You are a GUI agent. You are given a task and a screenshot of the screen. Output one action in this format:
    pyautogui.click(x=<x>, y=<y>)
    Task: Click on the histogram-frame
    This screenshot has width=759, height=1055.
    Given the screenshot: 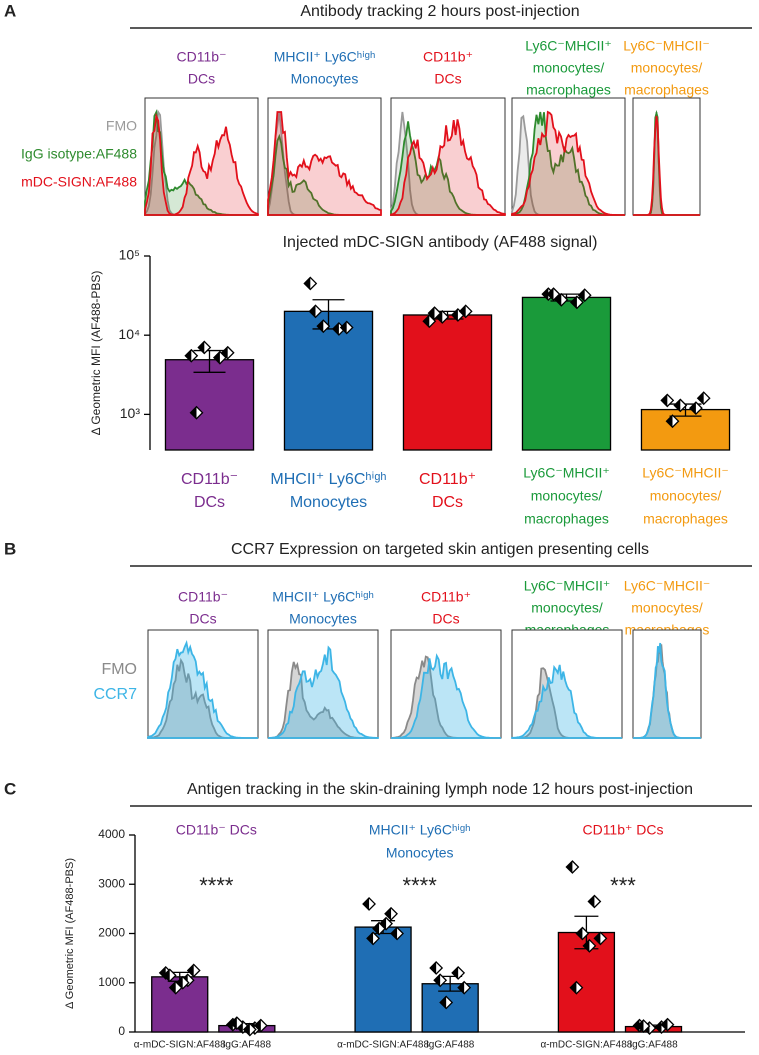 What is the action you would take?
    pyautogui.click(x=323, y=684)
    